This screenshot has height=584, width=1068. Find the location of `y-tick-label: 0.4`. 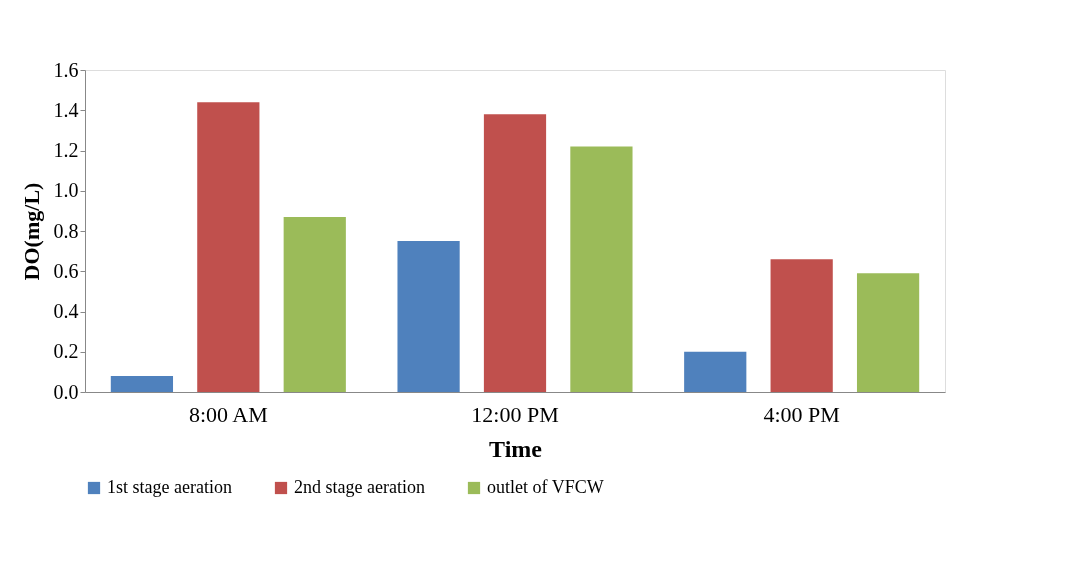

y-tick-label: 0.4 is located at coordinates (66, 311).